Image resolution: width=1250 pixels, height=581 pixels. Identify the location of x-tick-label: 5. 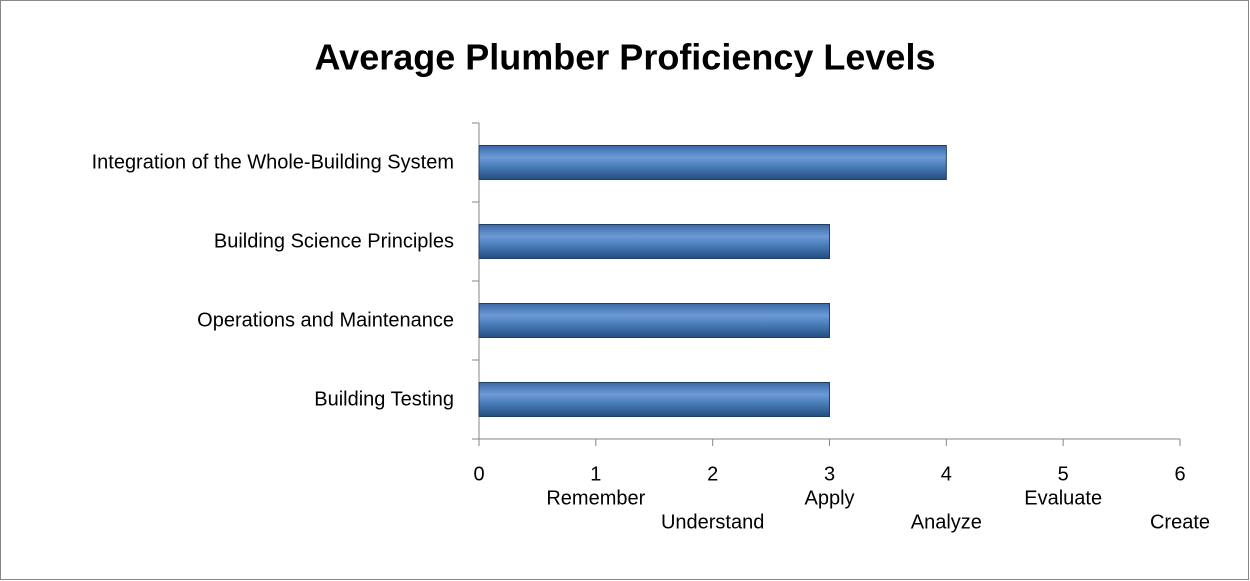
(1063, 474).